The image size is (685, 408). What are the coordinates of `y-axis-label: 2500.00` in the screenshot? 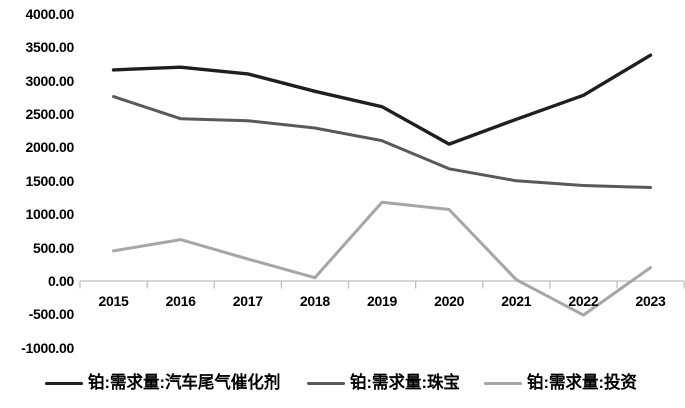 It's located at (49, 114).